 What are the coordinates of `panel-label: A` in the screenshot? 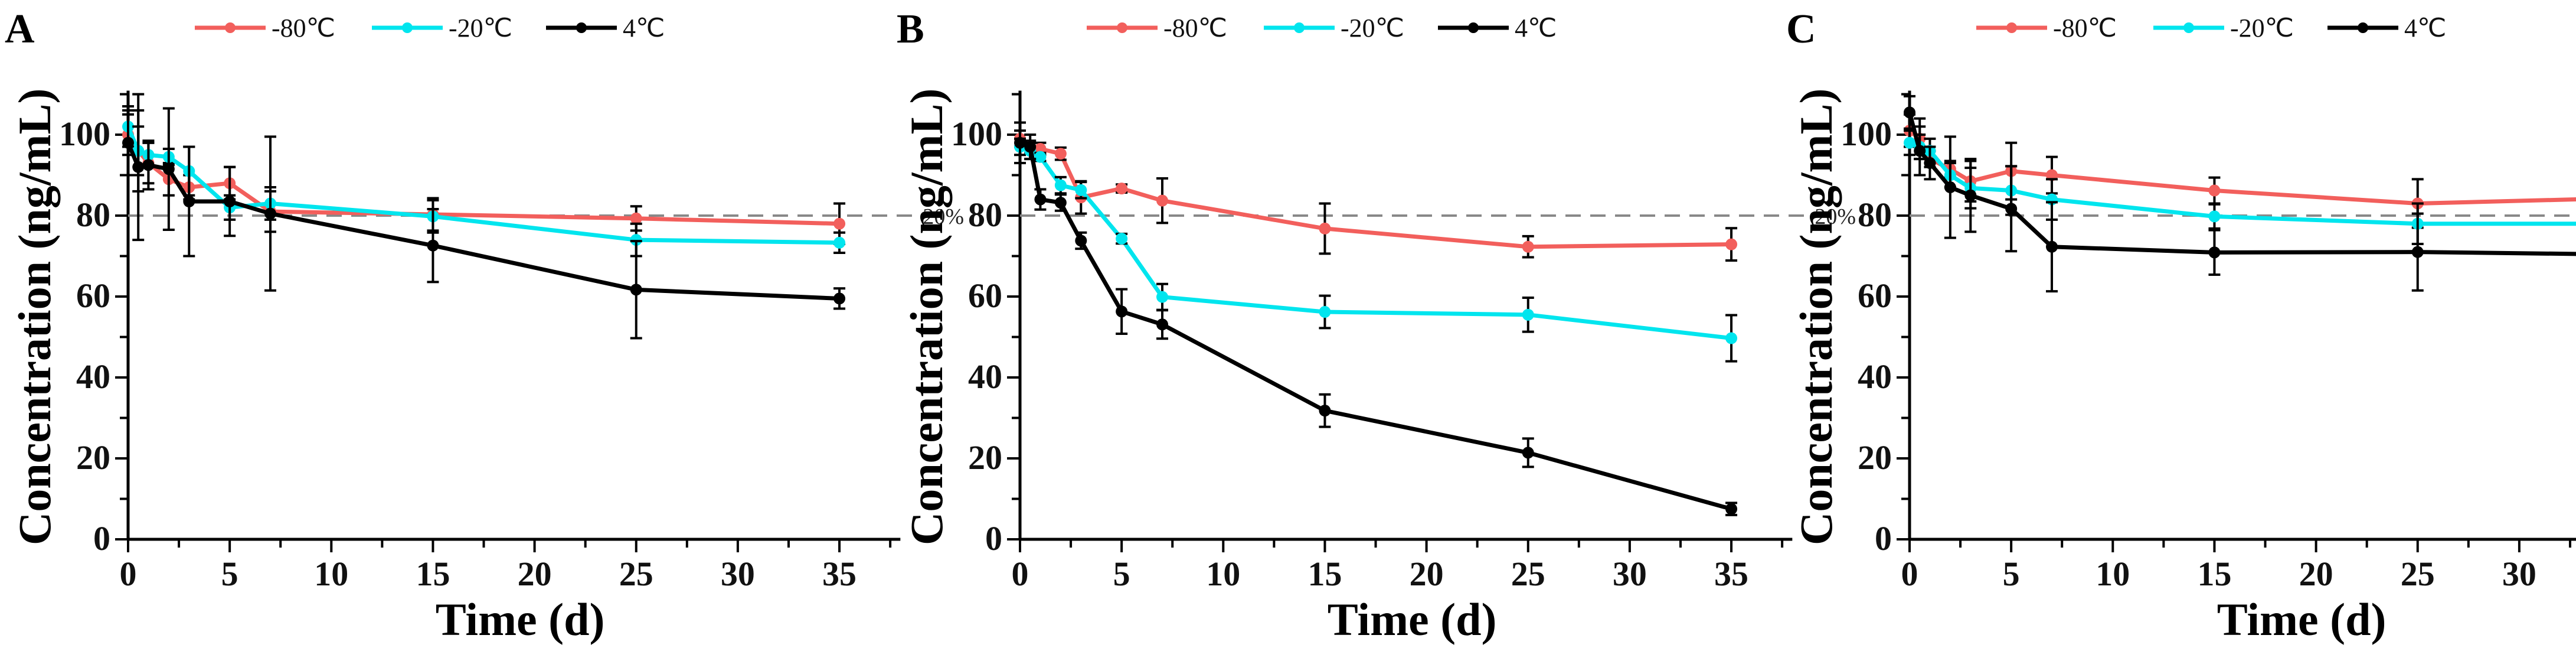 It's located at (20, 29).